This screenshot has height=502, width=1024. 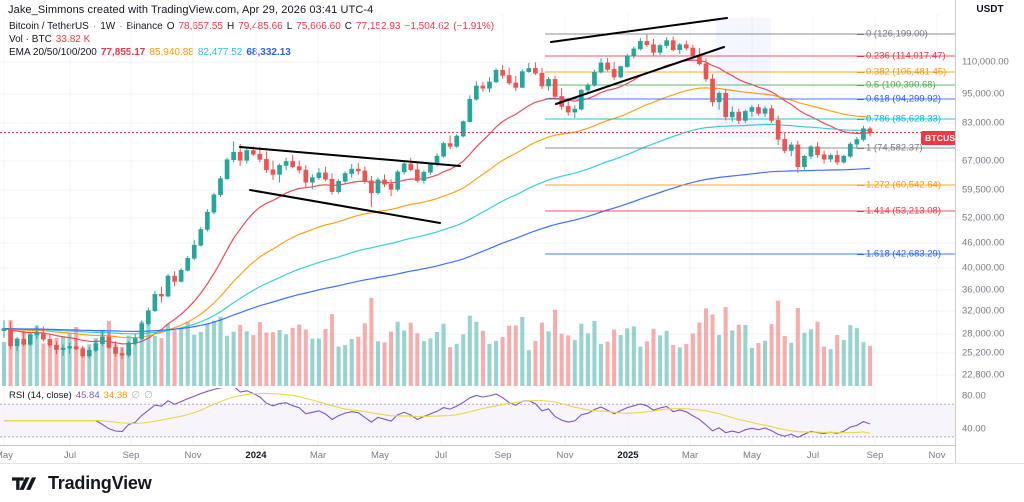 I want to click on rsi-axis-tick: 80.00, so click(x=974, y=396).